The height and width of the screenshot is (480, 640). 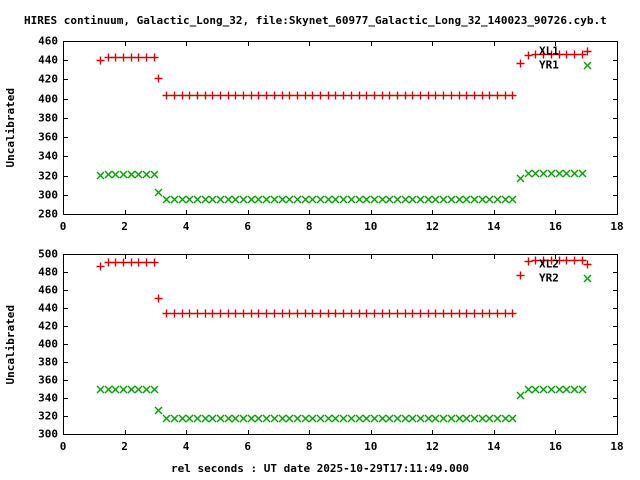 I want to click on y-tick-label-top-1: 300, so click(x=48, y=195).